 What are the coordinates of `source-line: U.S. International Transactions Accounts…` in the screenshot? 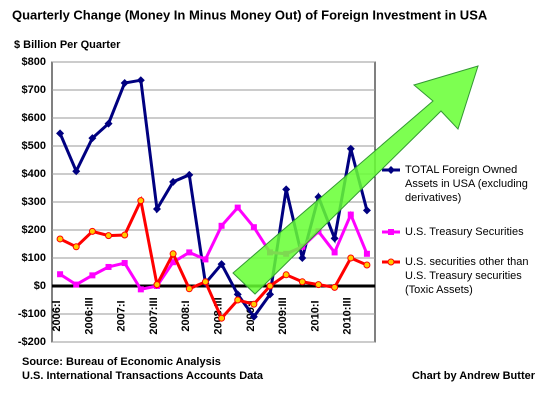 It's located at (143, 376).